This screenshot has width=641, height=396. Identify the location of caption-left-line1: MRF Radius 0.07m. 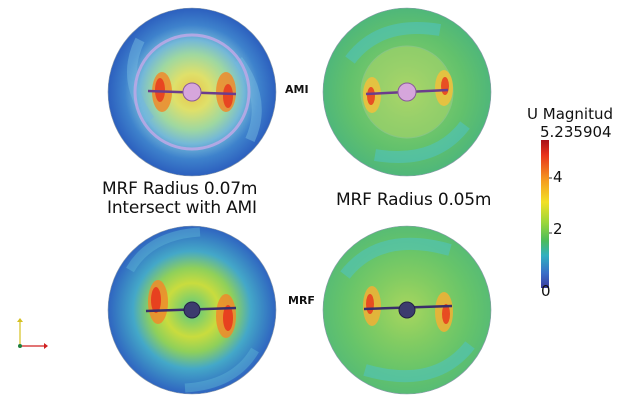
(180, 189).